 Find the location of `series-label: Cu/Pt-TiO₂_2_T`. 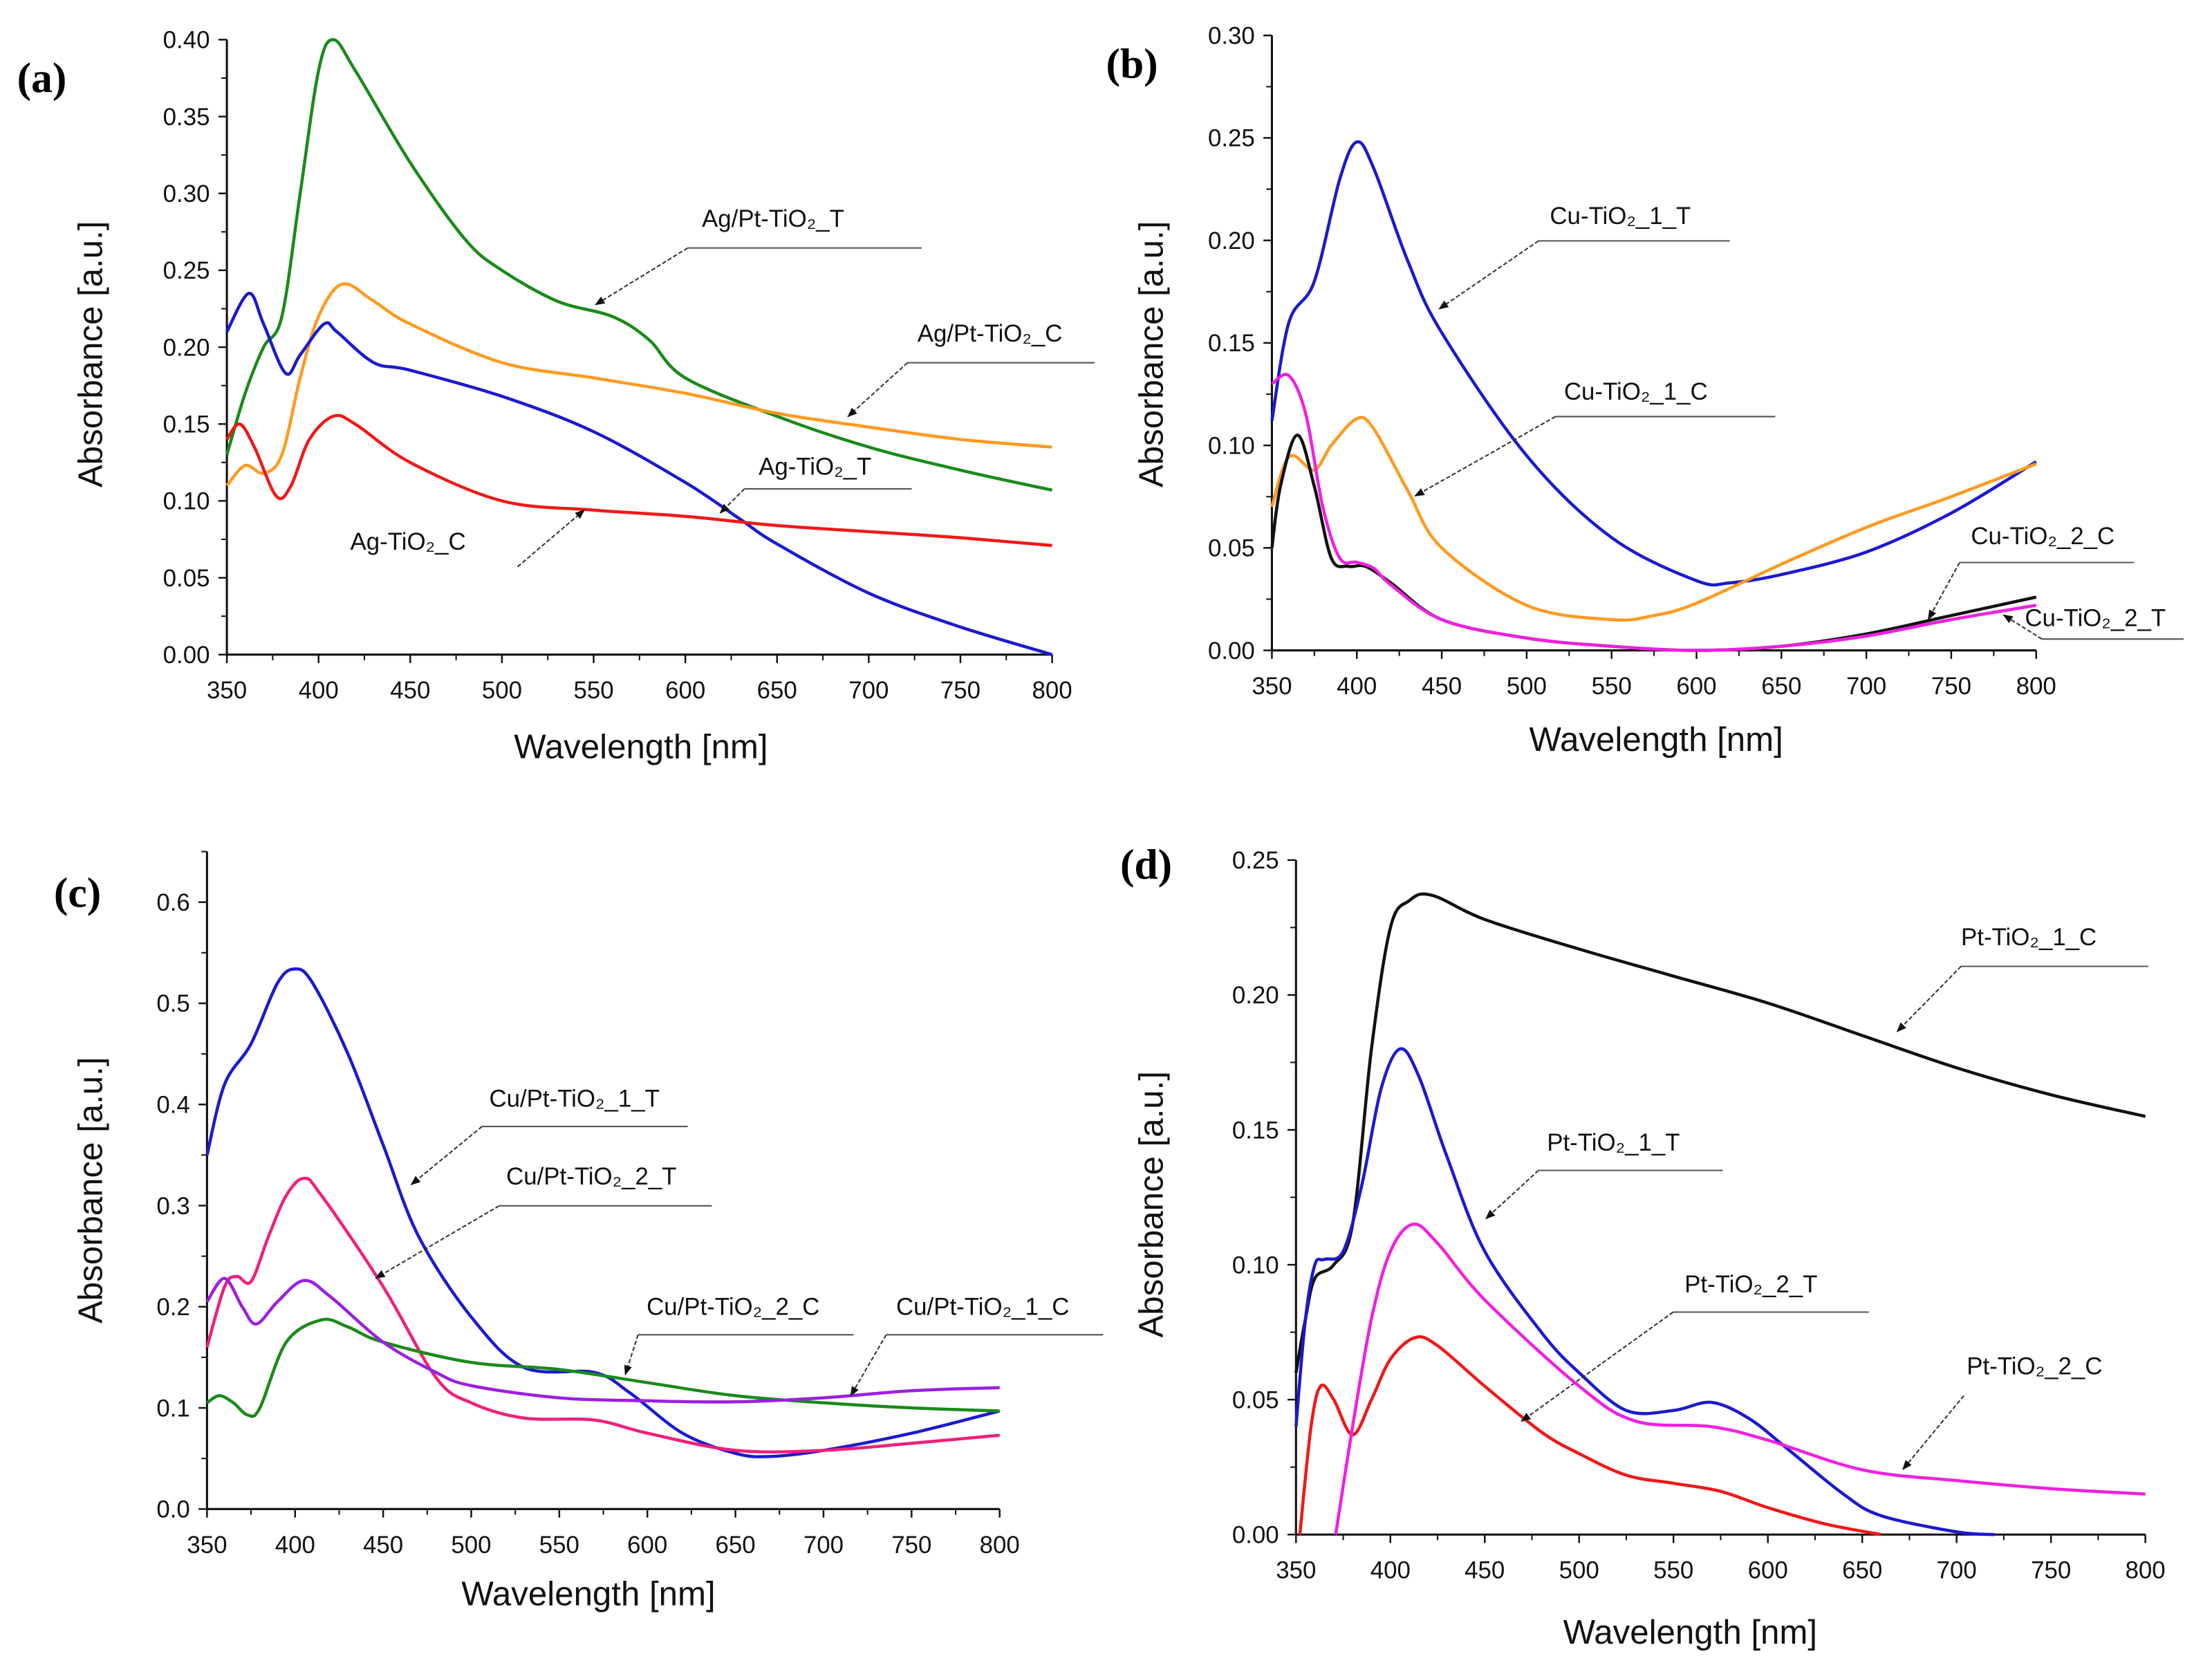

series-label: Cu/Pt-TiO₂_2_T is located at coordinates (591, 1176).